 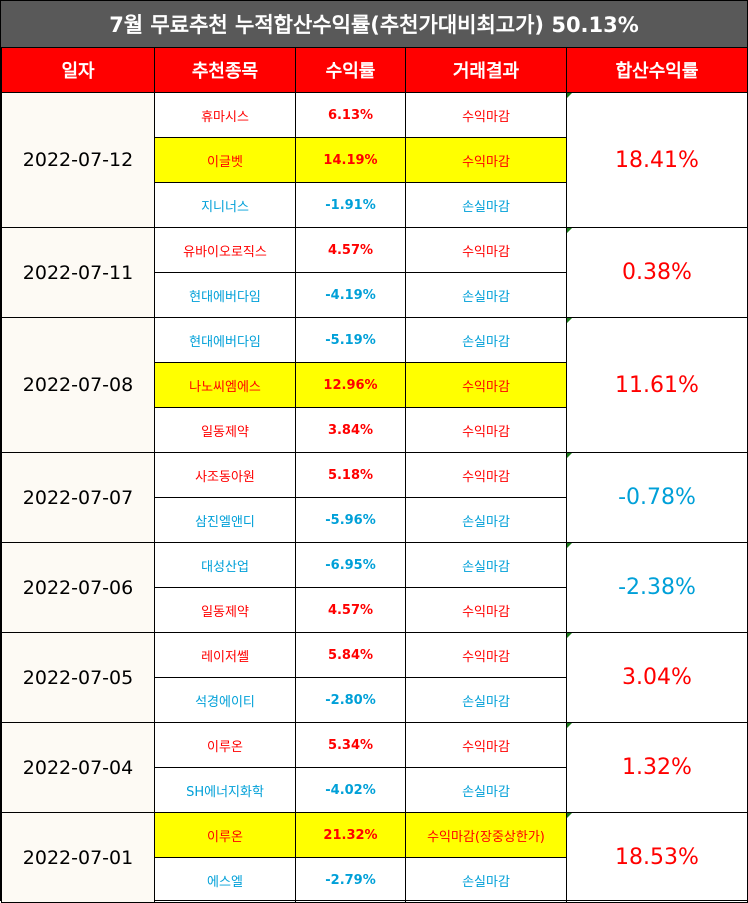 What do you see at coordinates (350, 475) in the screenshot?
I see `return-cell: 5.18%` at bounding box center [350, 475].